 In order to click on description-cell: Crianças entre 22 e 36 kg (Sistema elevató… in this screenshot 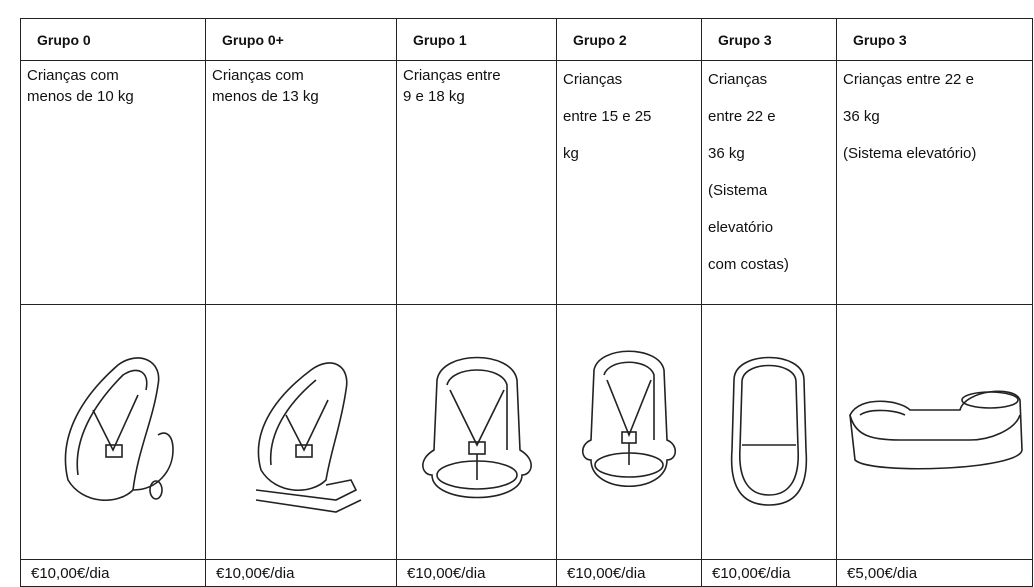, I will do `click(934, 182)`.